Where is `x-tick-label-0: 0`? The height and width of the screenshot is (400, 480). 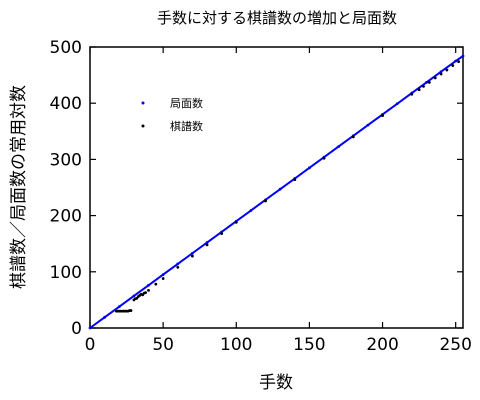 x-tick-label-0: 0 is located at coordinates (90, 345).